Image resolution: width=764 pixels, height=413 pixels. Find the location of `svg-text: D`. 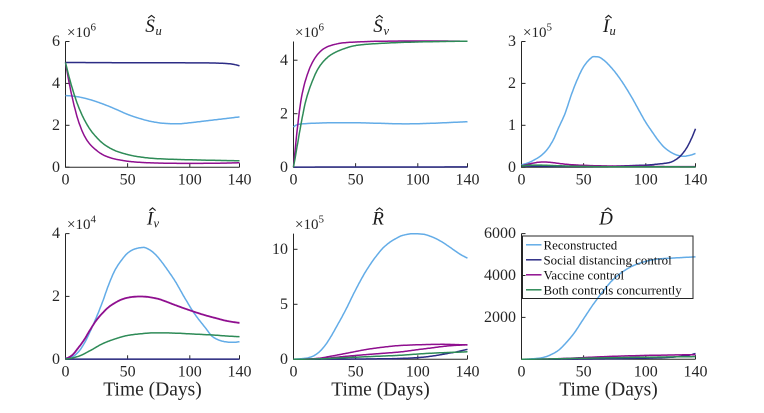

svg-text: D is located at coordinates (605, 219).